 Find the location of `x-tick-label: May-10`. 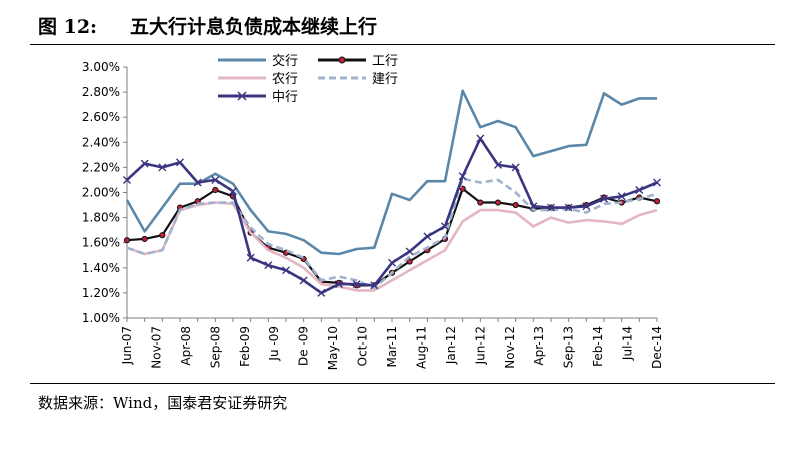

x-tick-label: May-10 is located at coordinates (333, 348).